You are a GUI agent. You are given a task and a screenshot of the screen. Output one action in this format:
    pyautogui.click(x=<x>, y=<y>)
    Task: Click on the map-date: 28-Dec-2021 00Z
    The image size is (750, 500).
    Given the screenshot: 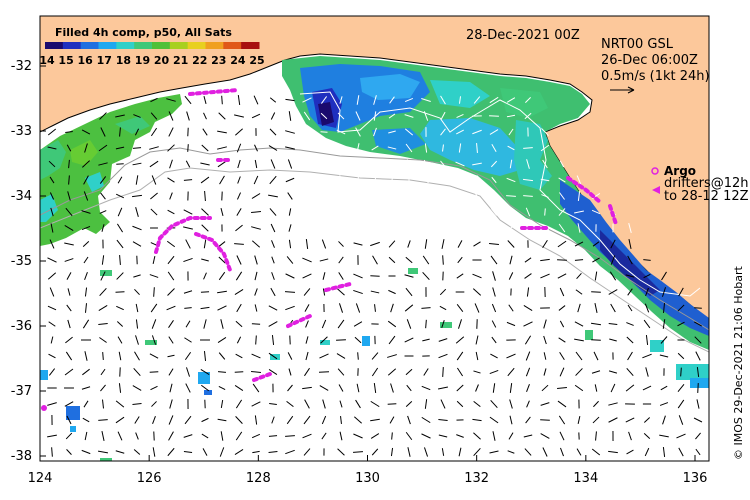 What is the action you would take?
    pyautogui.click(x=523, y=35)
    